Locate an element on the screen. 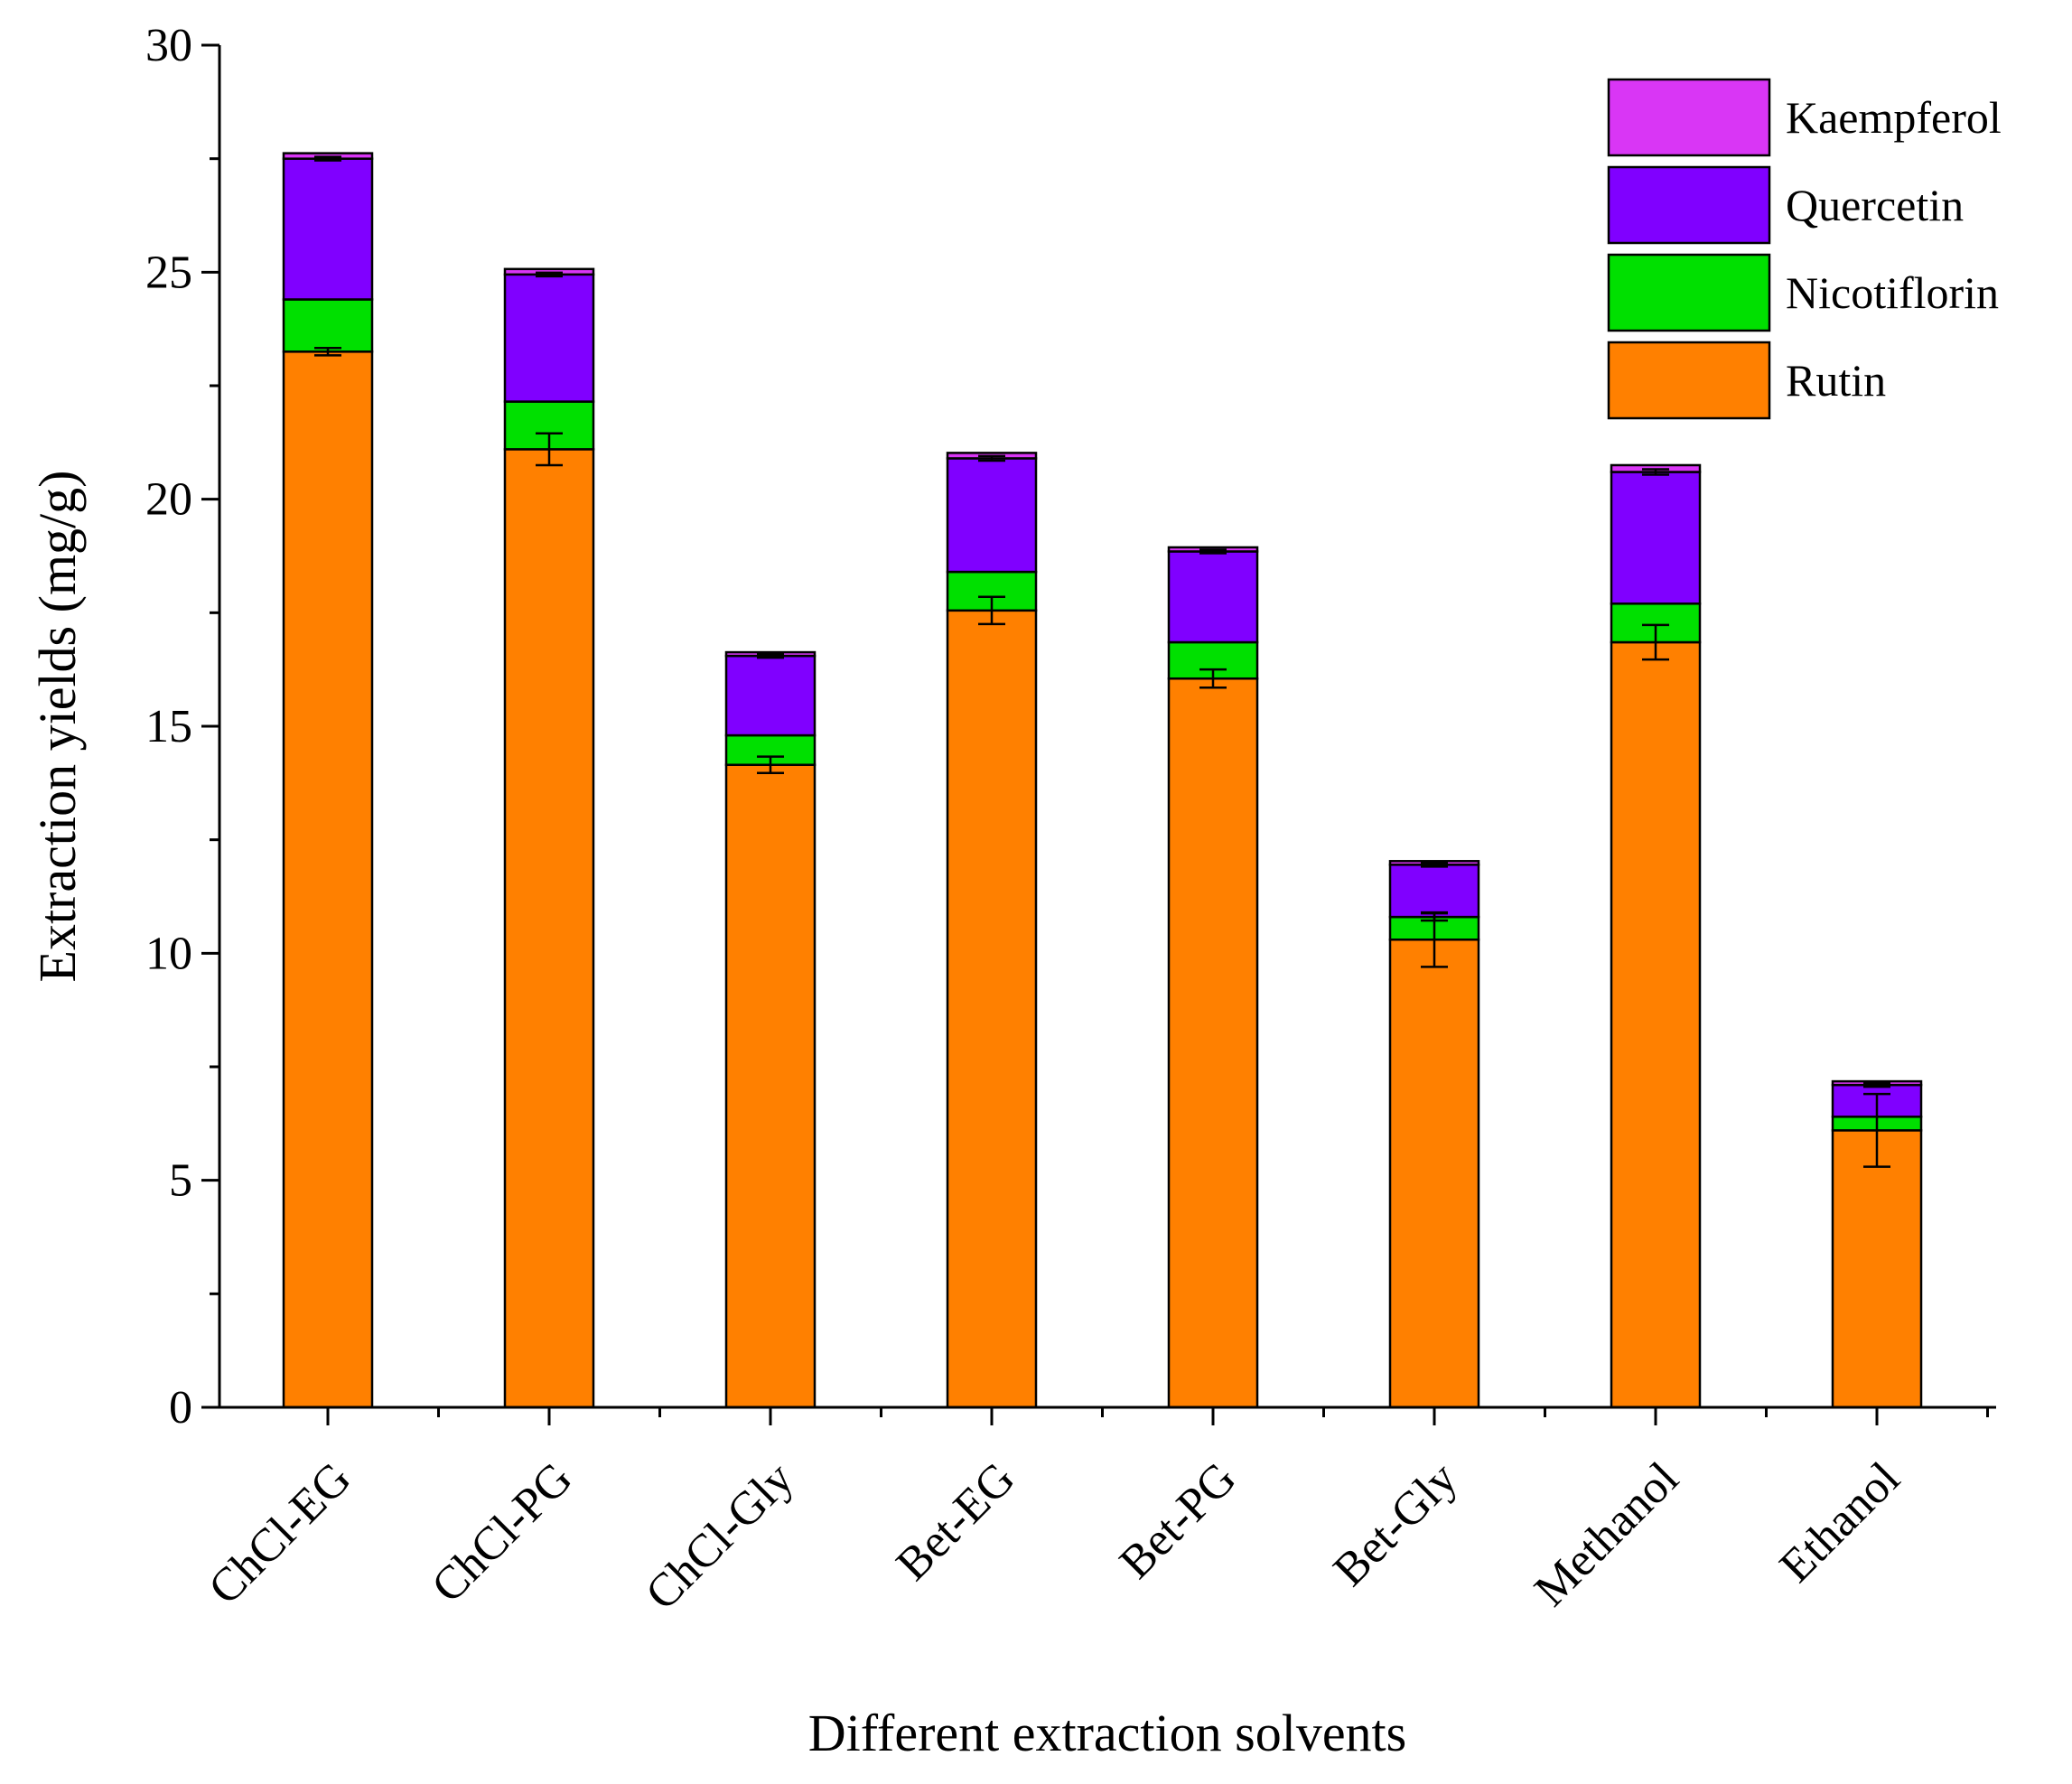 The width and height of the screenshot is (2072, 1784). bar-ethanol-rutin is located at coordinates (1877, 1269).